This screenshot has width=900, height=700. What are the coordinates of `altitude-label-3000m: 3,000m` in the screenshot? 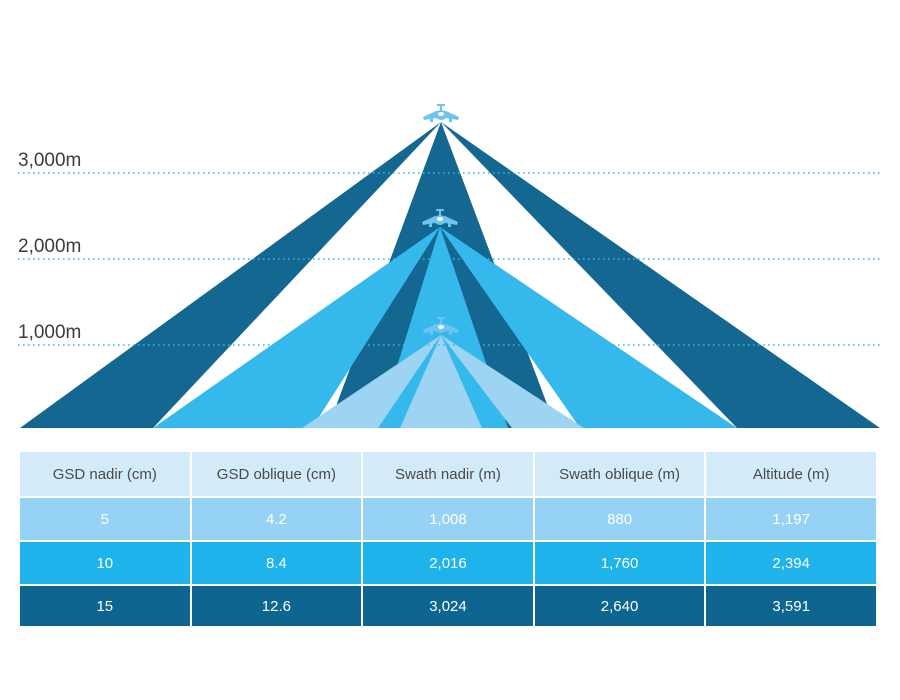 It's located at (49, 160).